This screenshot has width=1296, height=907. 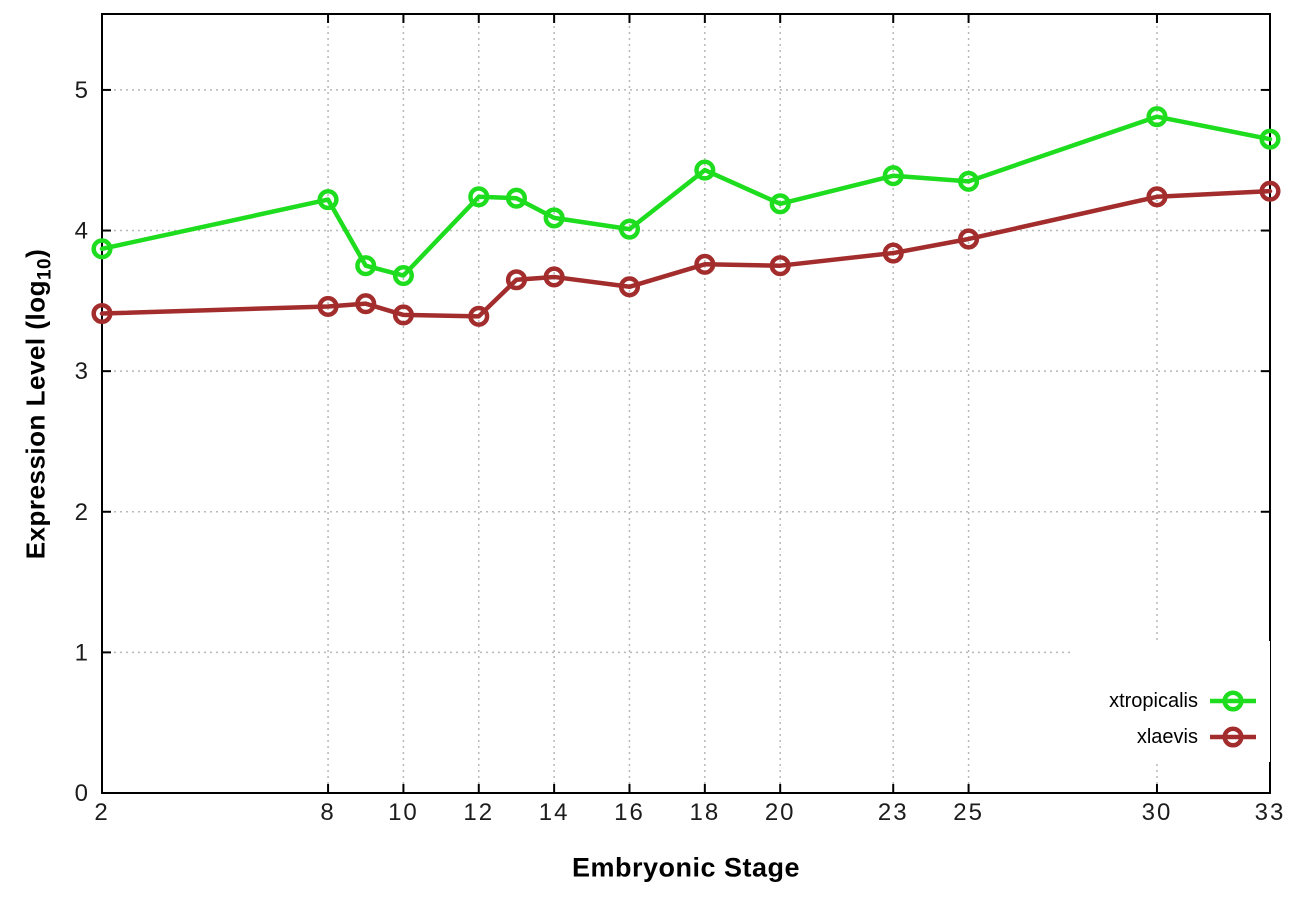 What do you see at coordinates (82, 90) in the screenshot?
I see `y-tick-label: 5` at bounding box center [82, 90].